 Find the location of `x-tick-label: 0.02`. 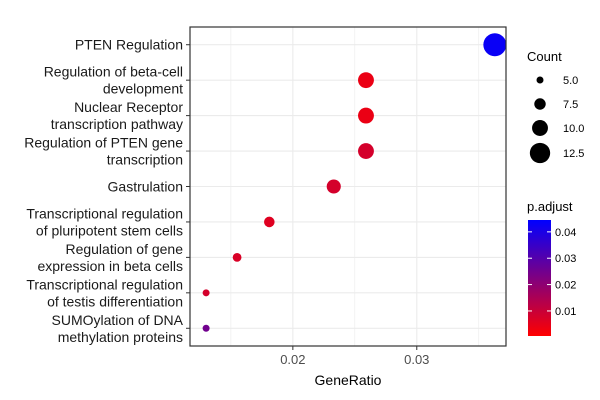

x-tick-label: 0.02 is located at coordinates (292, 359).